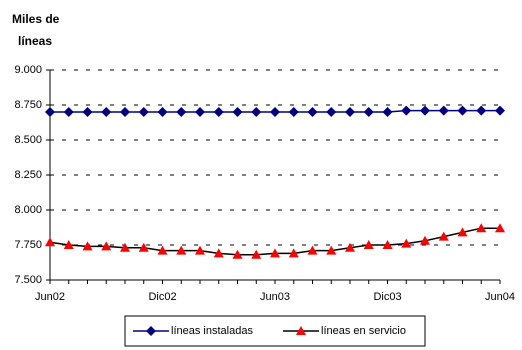  Describe the element at coordinates (28, 140) in the screenshot. I see `y-tick-label: 8.500` at that location.